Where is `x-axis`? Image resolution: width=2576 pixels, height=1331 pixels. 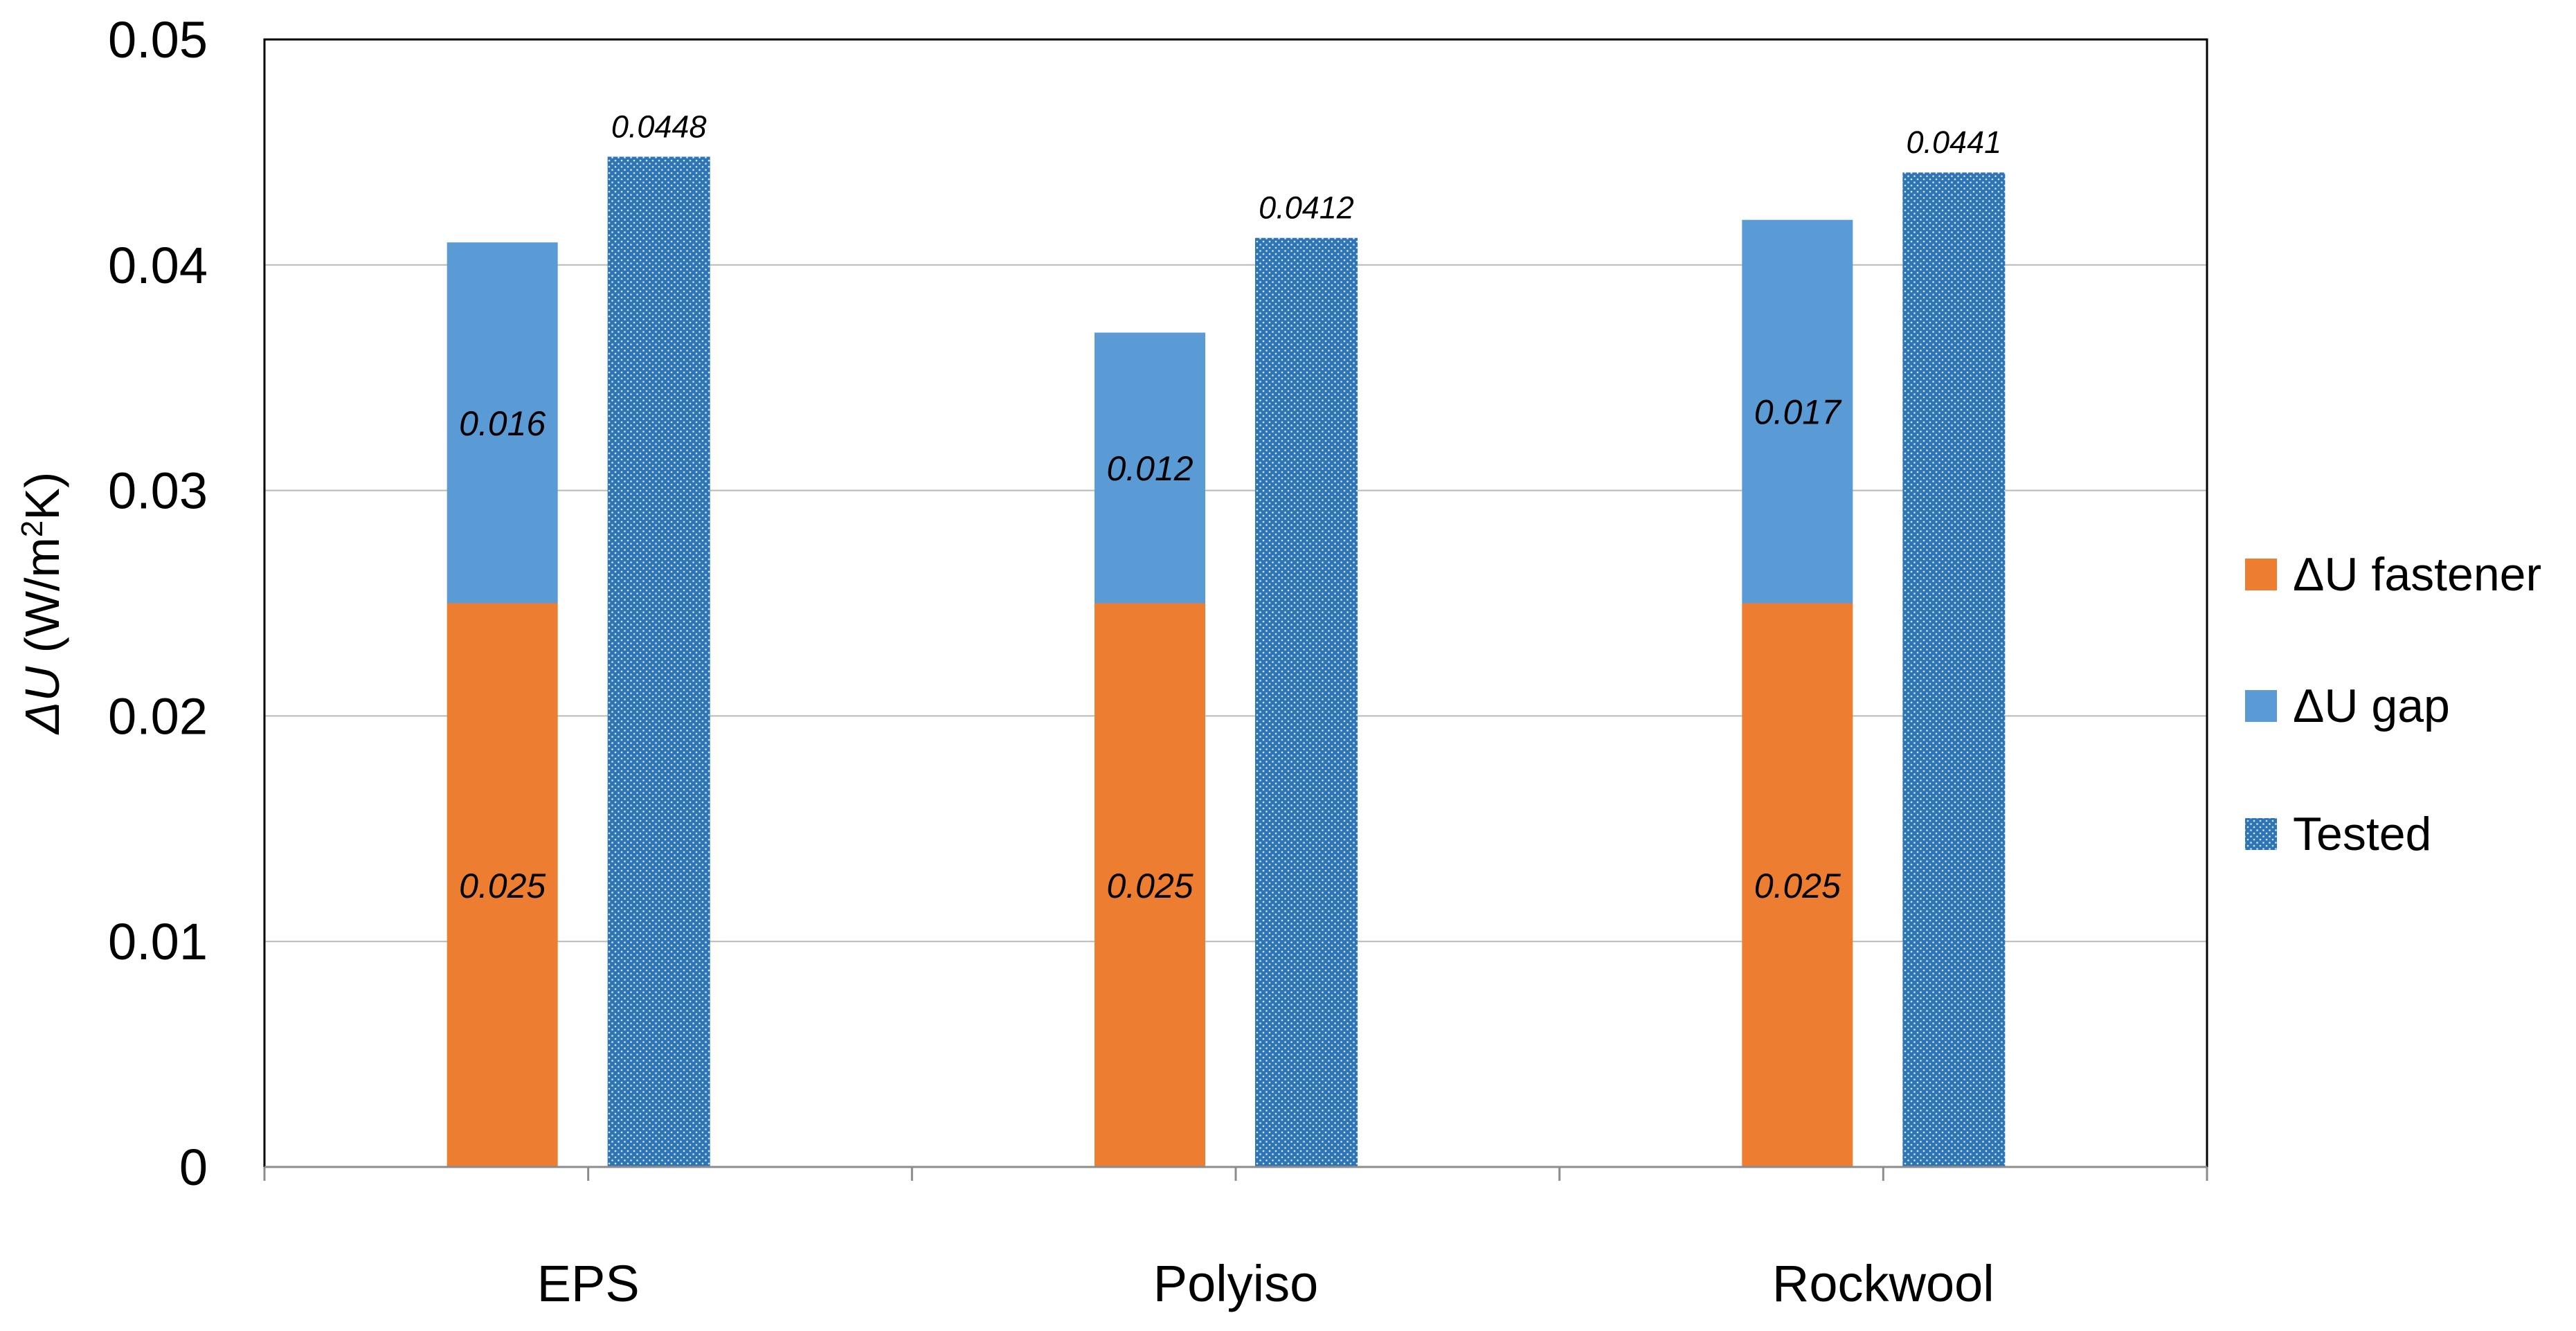
x-axis is located at coordinates (1235, 1173).